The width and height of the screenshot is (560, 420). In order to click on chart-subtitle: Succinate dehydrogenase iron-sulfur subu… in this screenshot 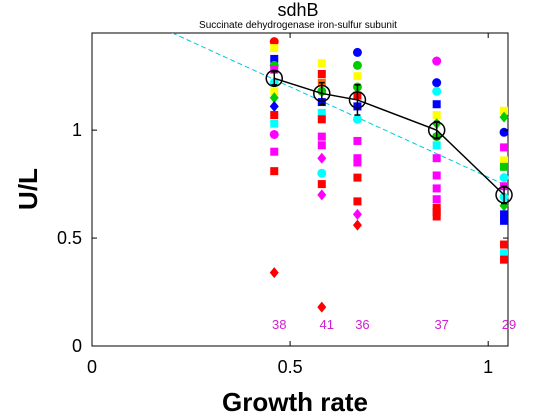, I will do `click(298, 25)`.